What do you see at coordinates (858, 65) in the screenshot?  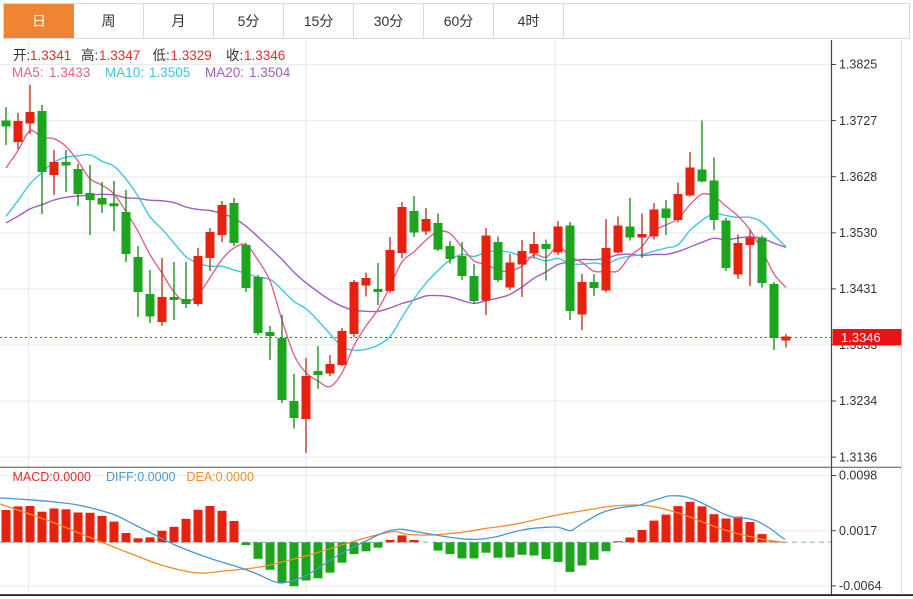 I see `svg-text: 1.3825` at bounding box center [858, 65].